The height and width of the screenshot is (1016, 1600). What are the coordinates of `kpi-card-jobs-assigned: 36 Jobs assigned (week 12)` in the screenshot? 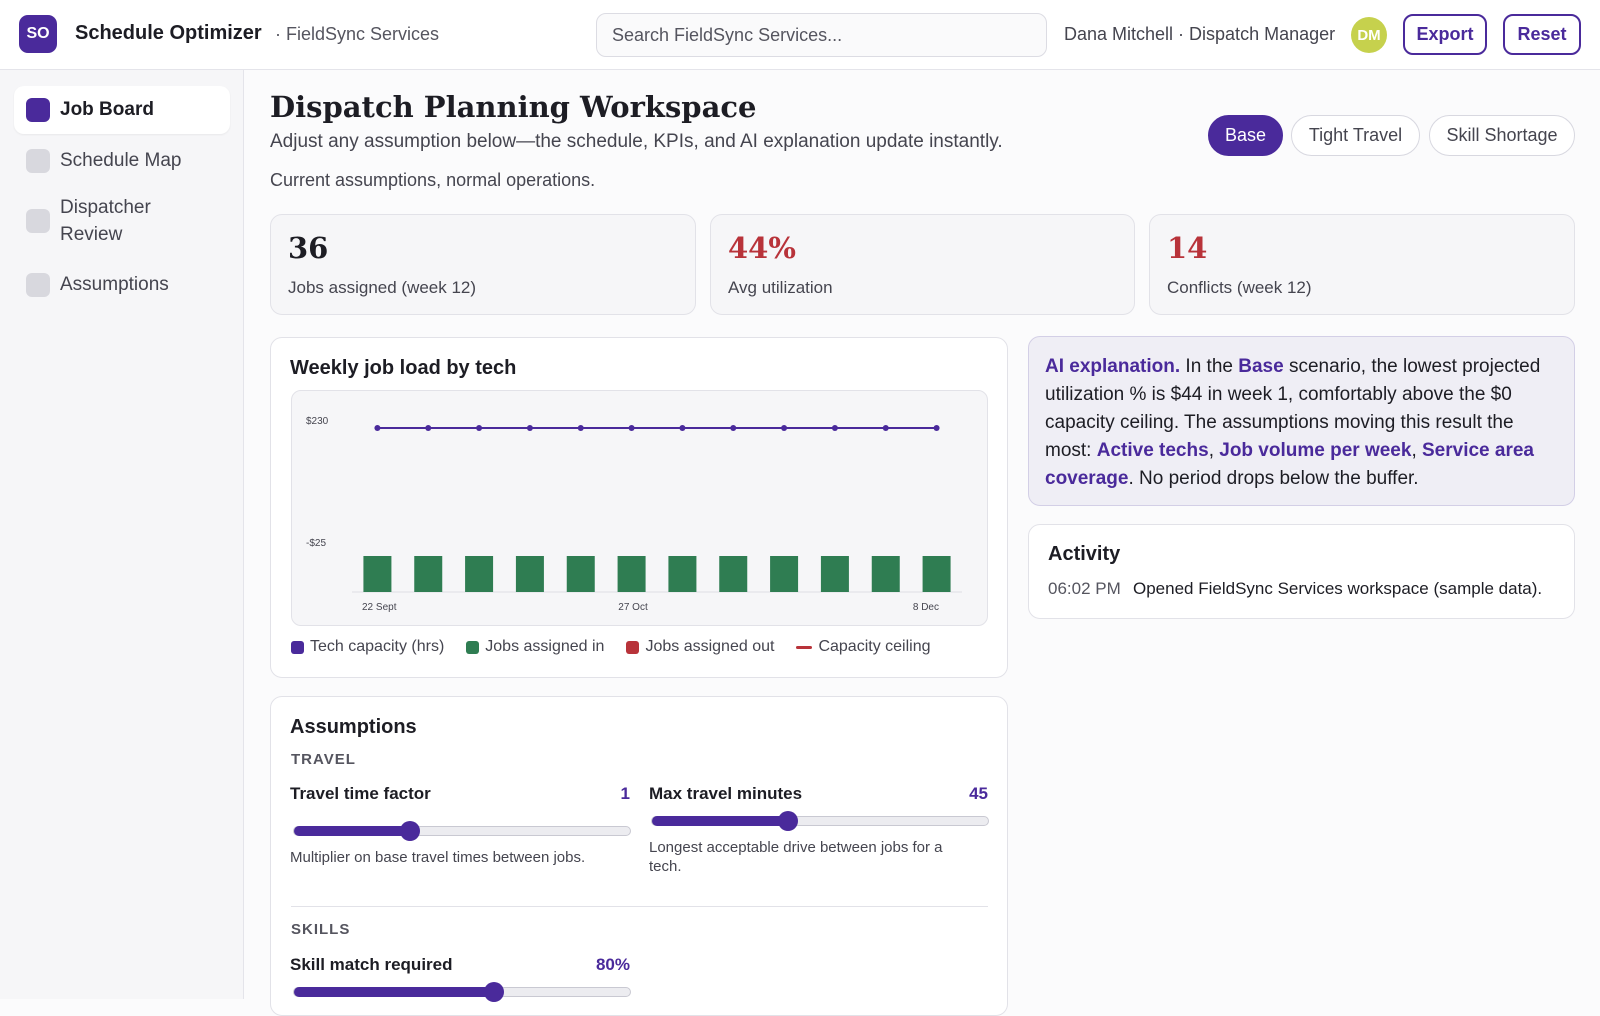 It's located at (483, 264).